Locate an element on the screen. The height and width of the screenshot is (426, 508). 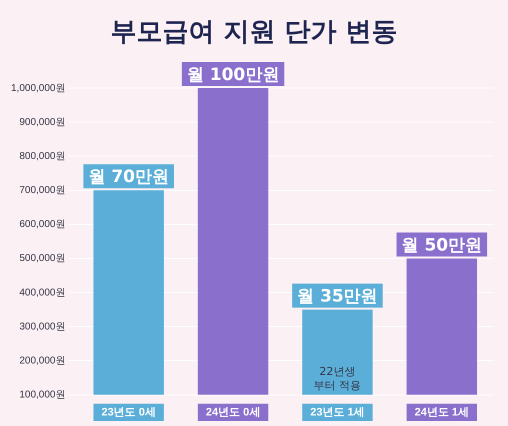
chart-title: 부모급여 지원 단가 변동 is located at coordinates (254, 32).